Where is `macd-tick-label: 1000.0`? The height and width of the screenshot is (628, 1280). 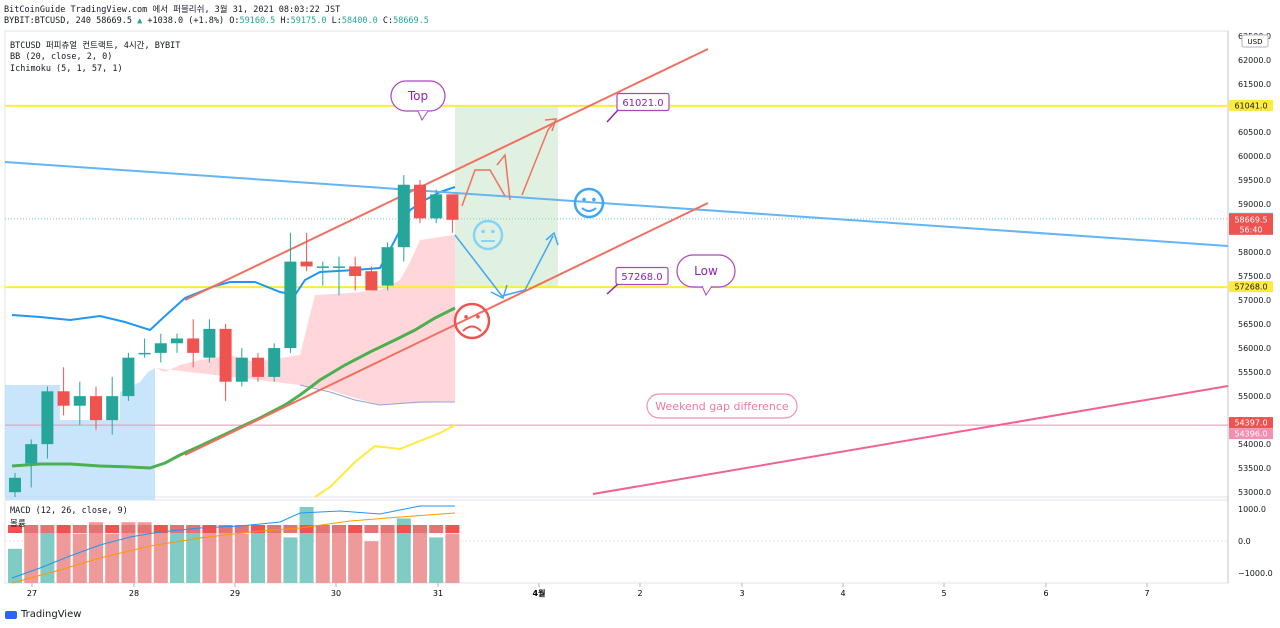 macd-tick-label: 1000.0 is located at coordinates (1252, 509).